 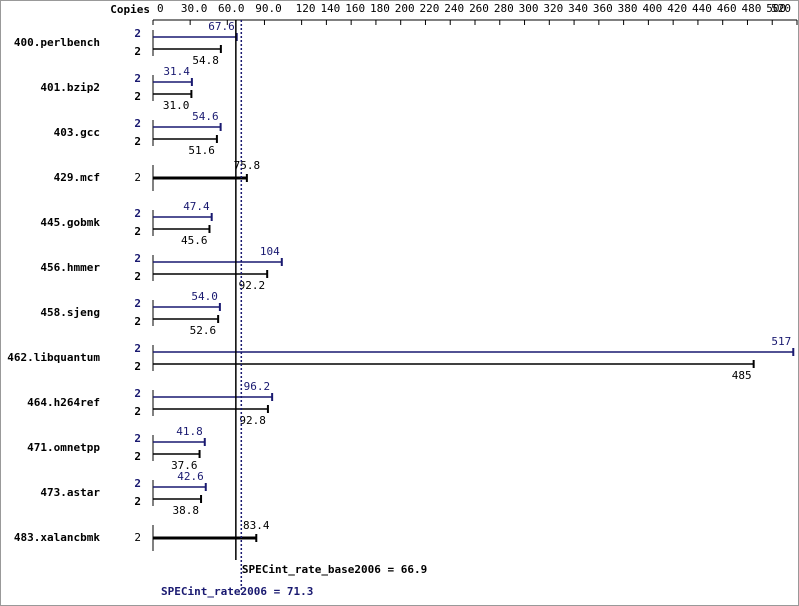 I want to click on value-label: 485, so click(x=742, y=375).